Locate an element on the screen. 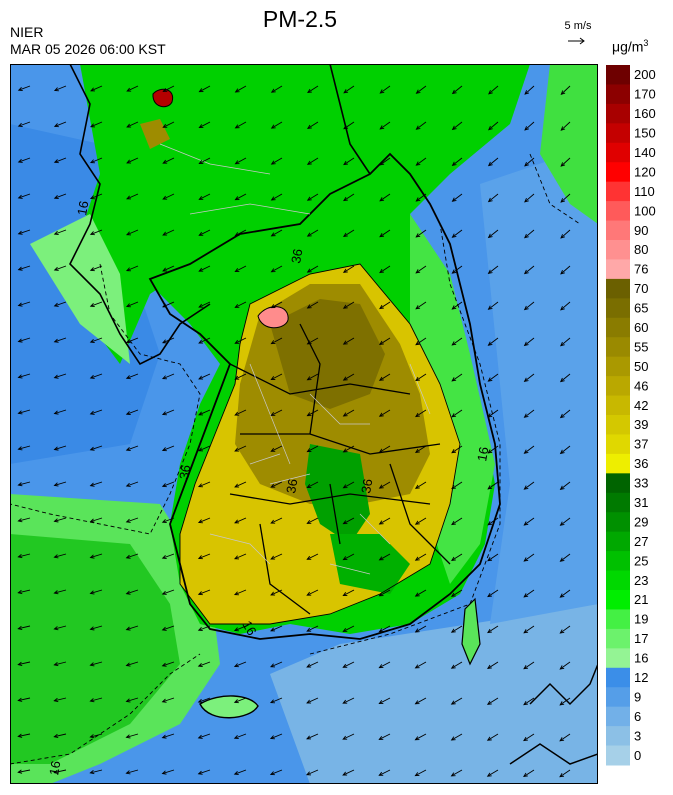 The width and height of the screenshot is (673, 795). sea-east-light is located at coordinates (539, 384).